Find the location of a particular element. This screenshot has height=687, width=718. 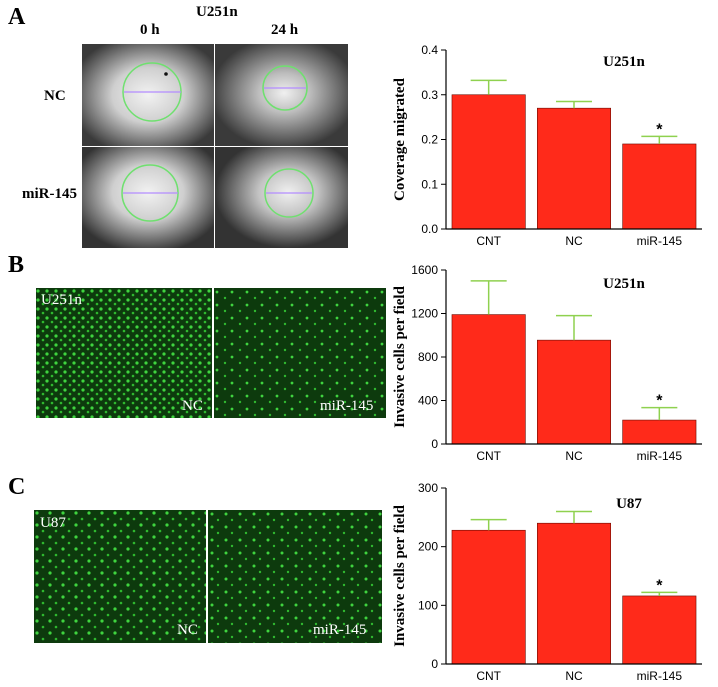

chart-title: U87 is located at coordinates (629, 504).